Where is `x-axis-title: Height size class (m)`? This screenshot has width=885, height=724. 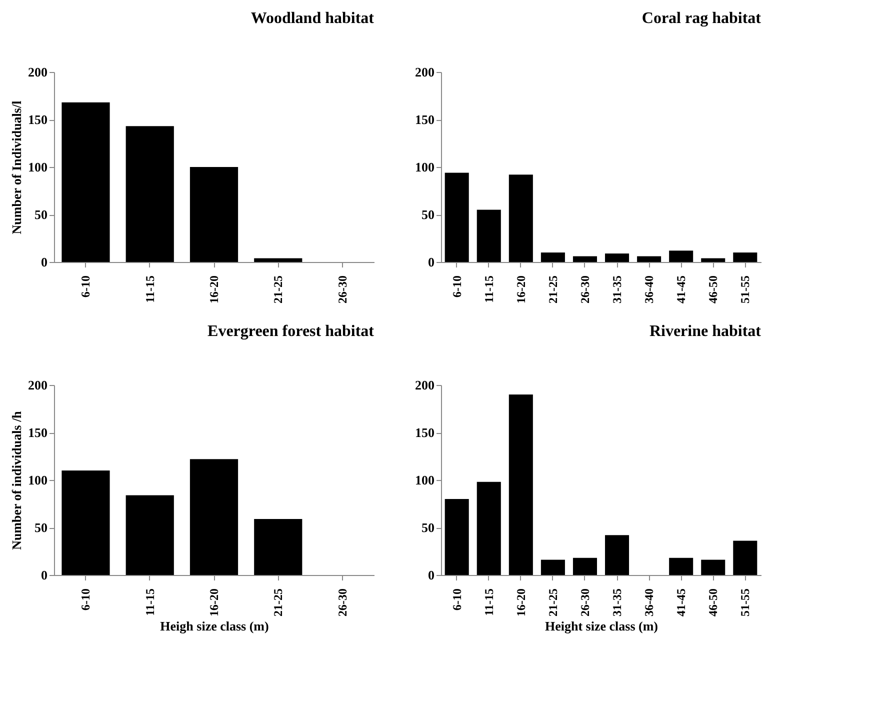 x-axis-title: Height size class (m) is located at coordinates (601, 626).